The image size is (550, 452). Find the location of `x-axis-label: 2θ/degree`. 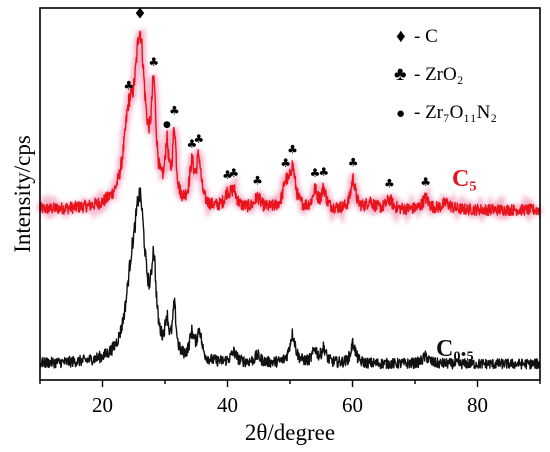

x-axis-label: 2θ/degree is located at coordinates (290, 432).